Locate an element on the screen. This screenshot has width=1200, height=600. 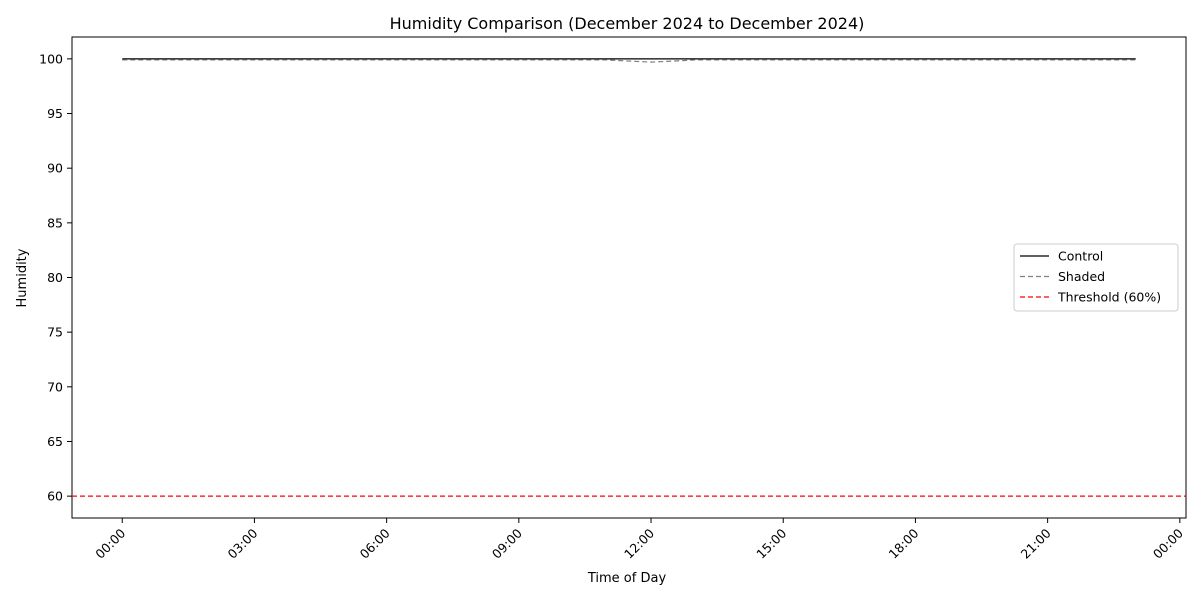
x-axis-label: Time of Day is located at coordinates (627, 578).